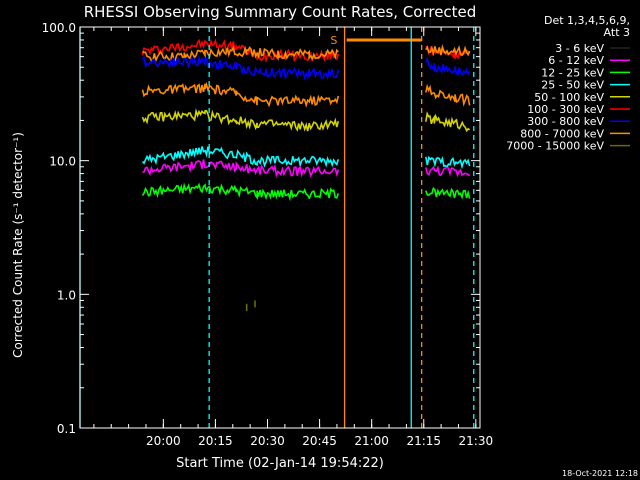 Image resolution: width=640 pixels, height=480 pixels. Describe the element at coordinates (565, 109) in the screenshot. I see `legend-entry-label: 100 - 300 keV` at that location.